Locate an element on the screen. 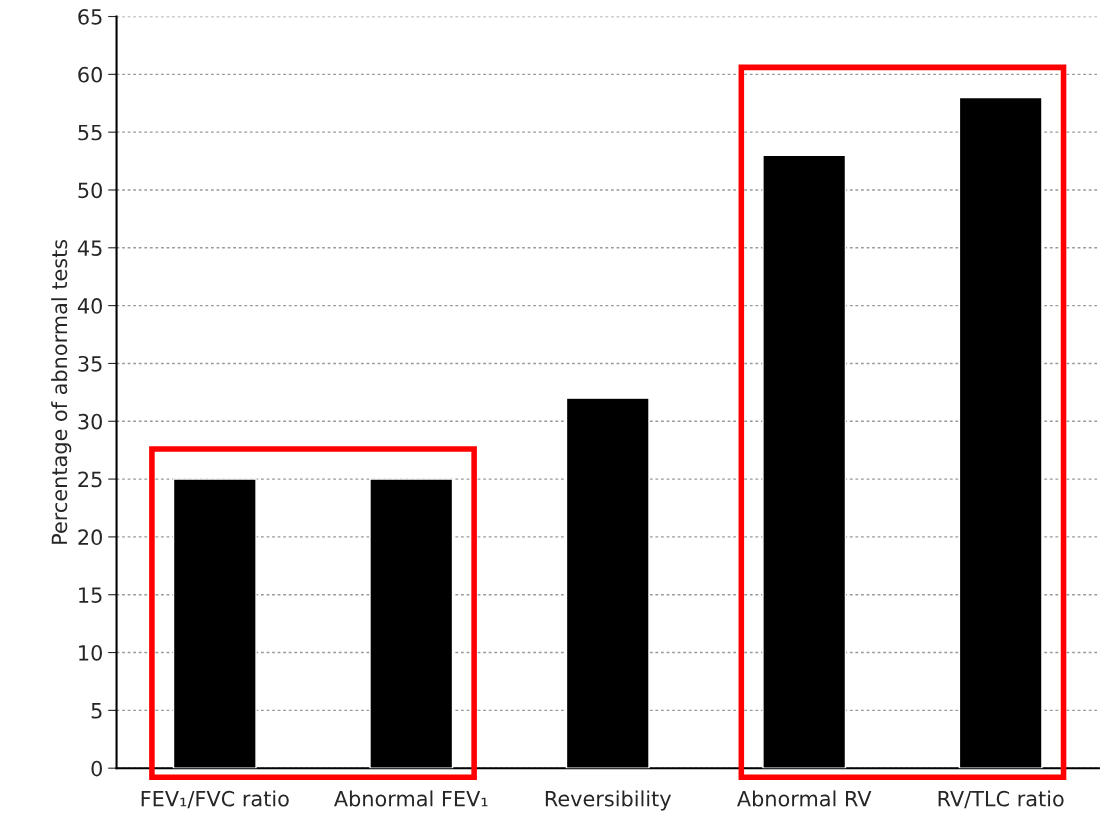 This screenshot has width=1110, height=826. x-tick-label: FEV₁/FVC ratio is located at coordinates (215, 799).